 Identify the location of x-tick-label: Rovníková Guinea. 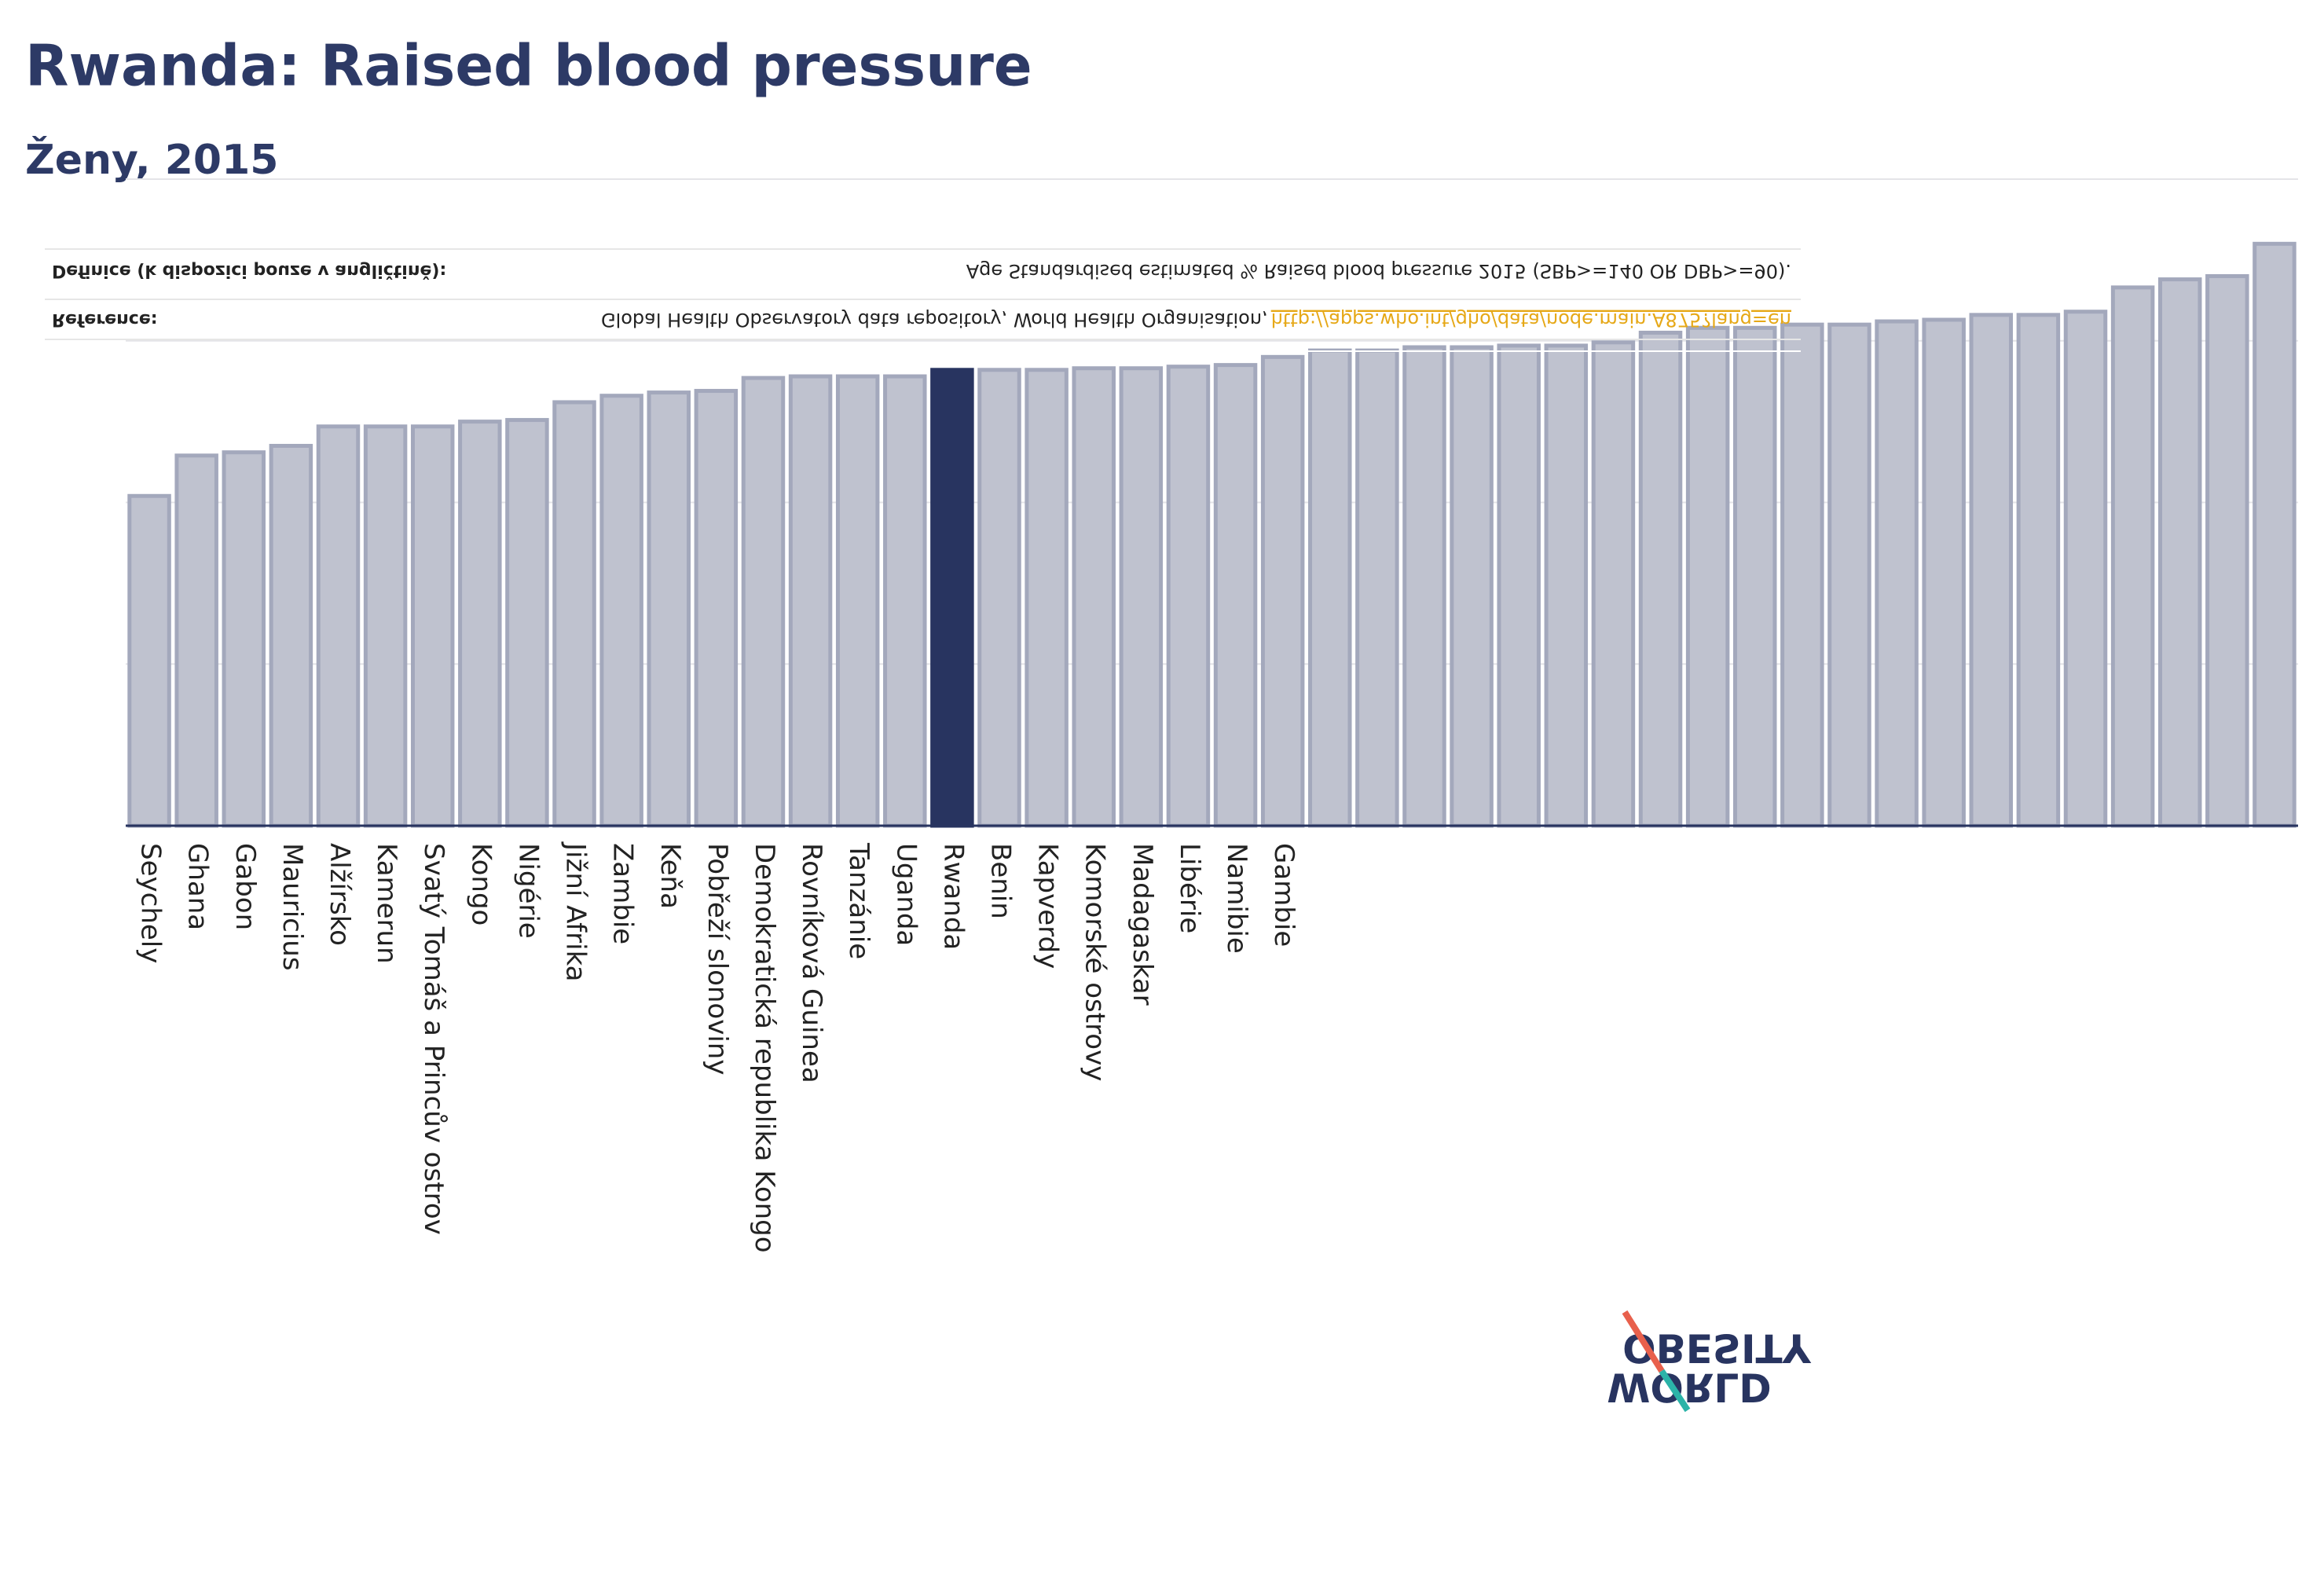
(811, 963).